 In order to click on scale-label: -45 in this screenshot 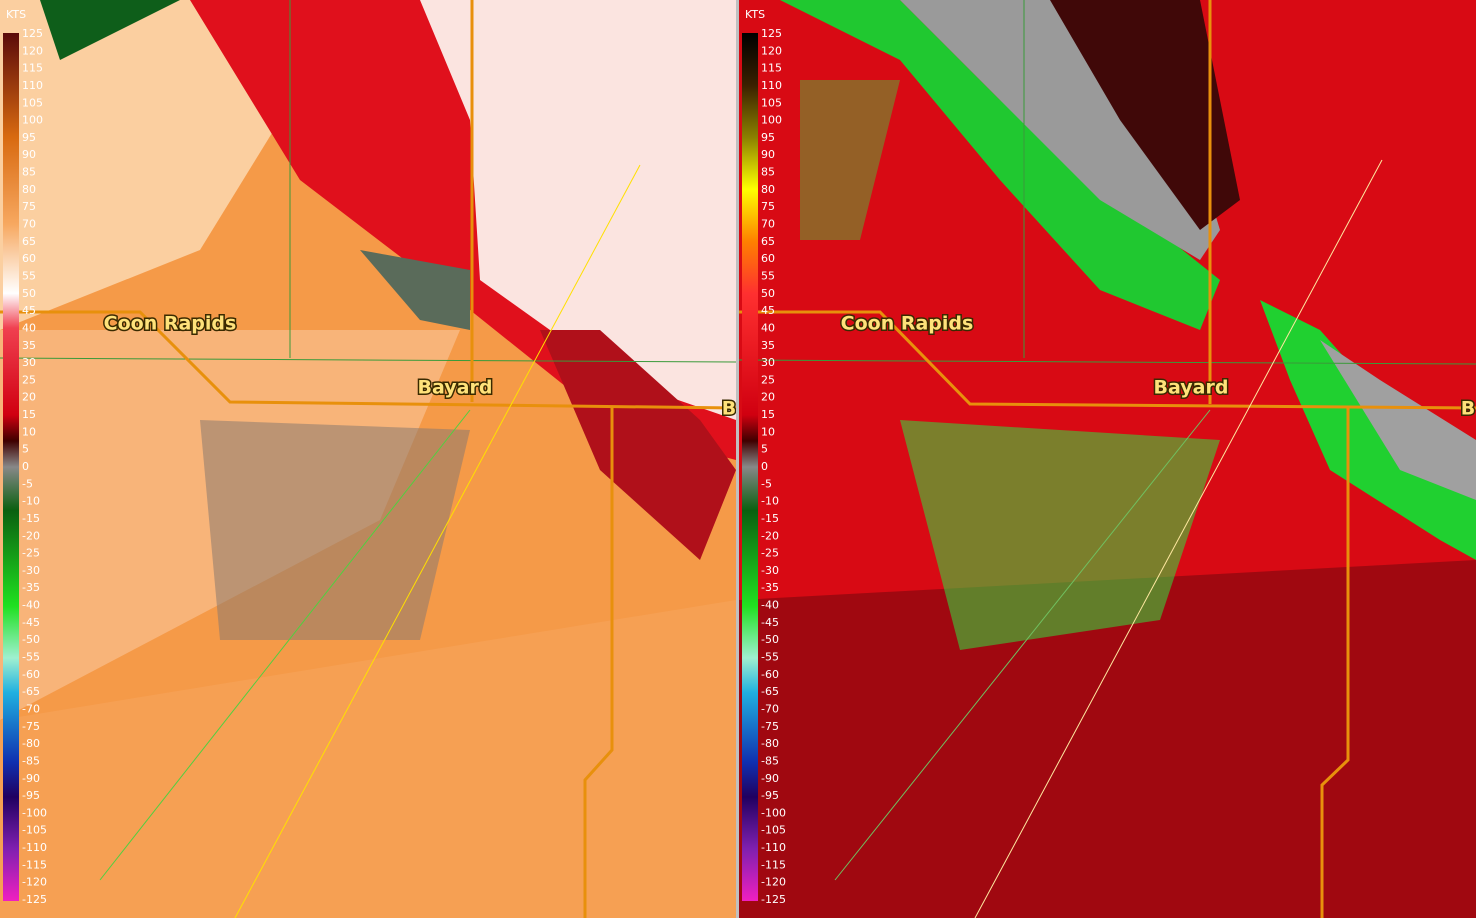, I will do `click(31, 622)`.